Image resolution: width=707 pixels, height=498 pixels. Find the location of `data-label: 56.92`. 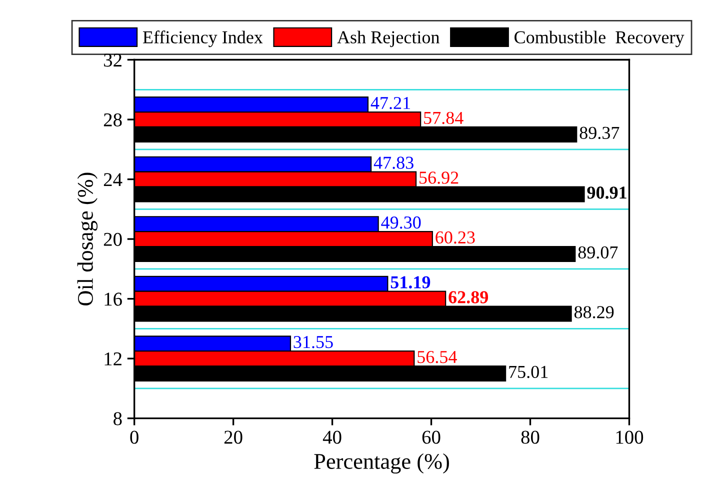

data-label: 56.92 is located at coordinates (439, 178).